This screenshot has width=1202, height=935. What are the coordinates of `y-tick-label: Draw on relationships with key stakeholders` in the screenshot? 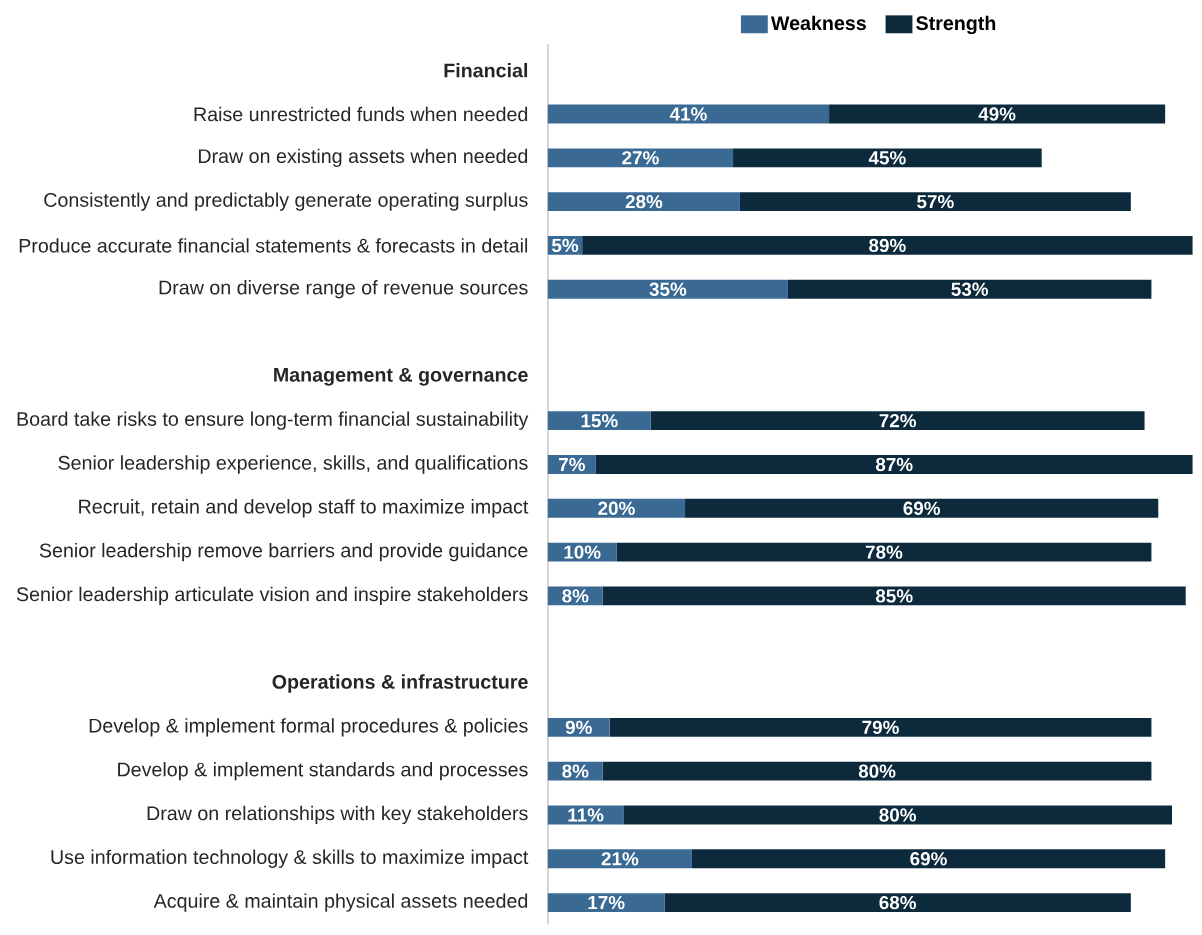 It's located at (337, 815).